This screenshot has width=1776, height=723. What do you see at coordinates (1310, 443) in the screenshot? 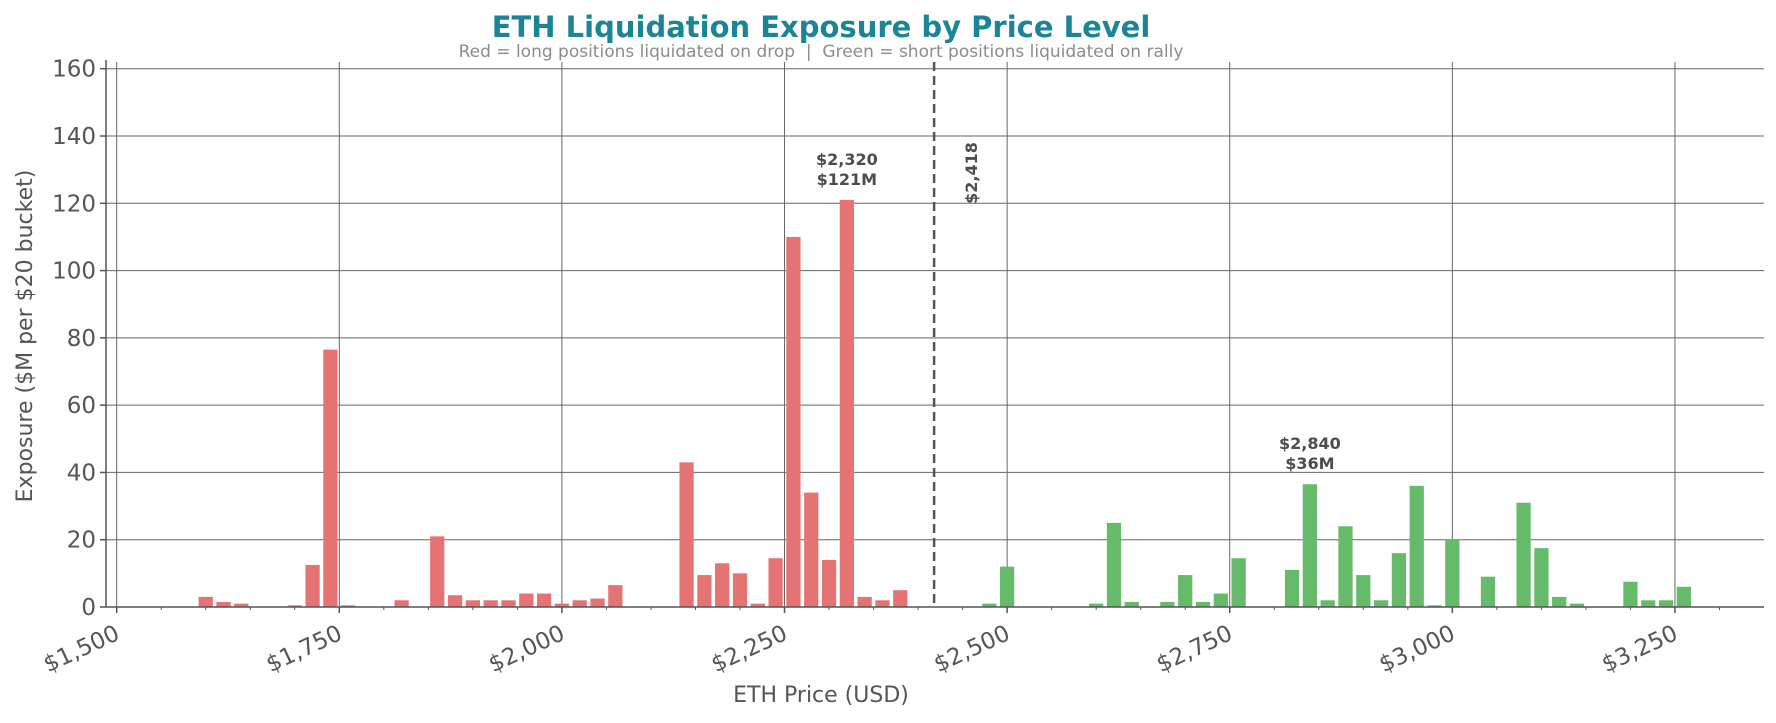
I see `peak-price-label: $2,840` at bounding box center [1310, 443].